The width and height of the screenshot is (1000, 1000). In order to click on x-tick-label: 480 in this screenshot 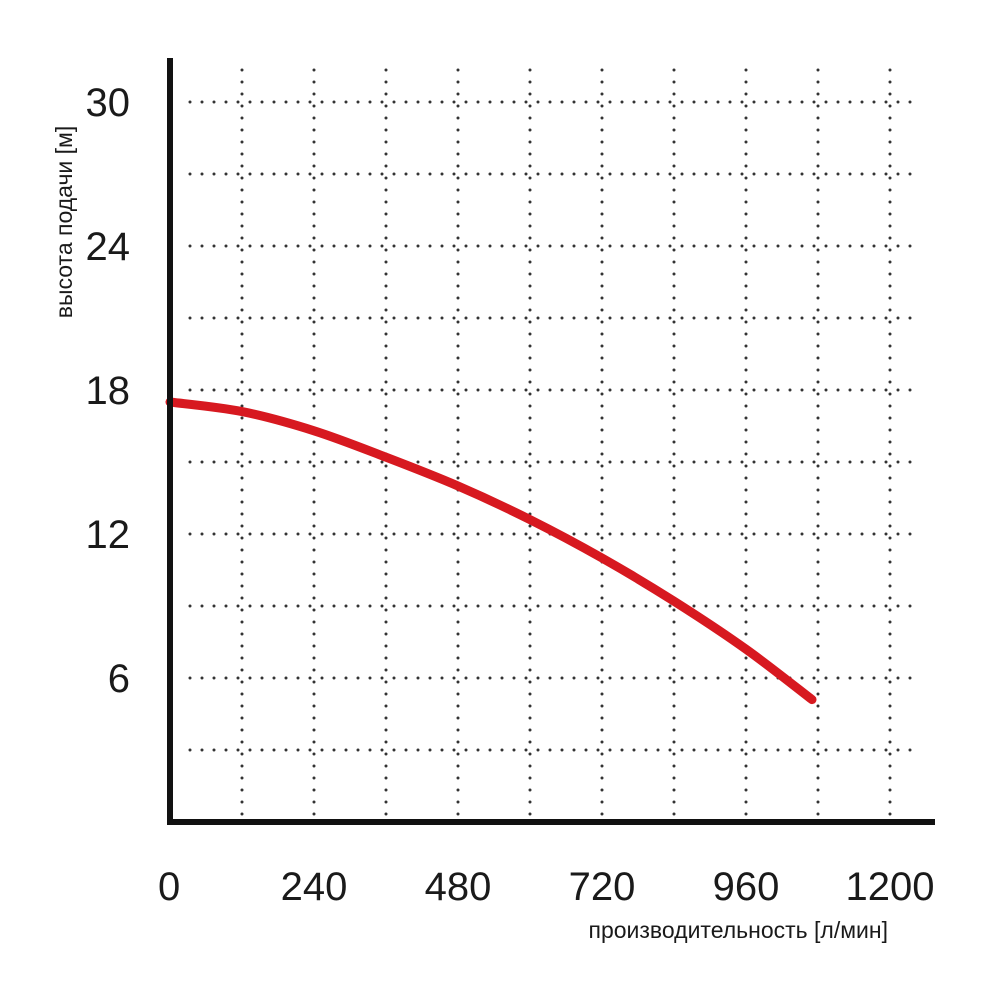, I will do `click(458, 887)`.